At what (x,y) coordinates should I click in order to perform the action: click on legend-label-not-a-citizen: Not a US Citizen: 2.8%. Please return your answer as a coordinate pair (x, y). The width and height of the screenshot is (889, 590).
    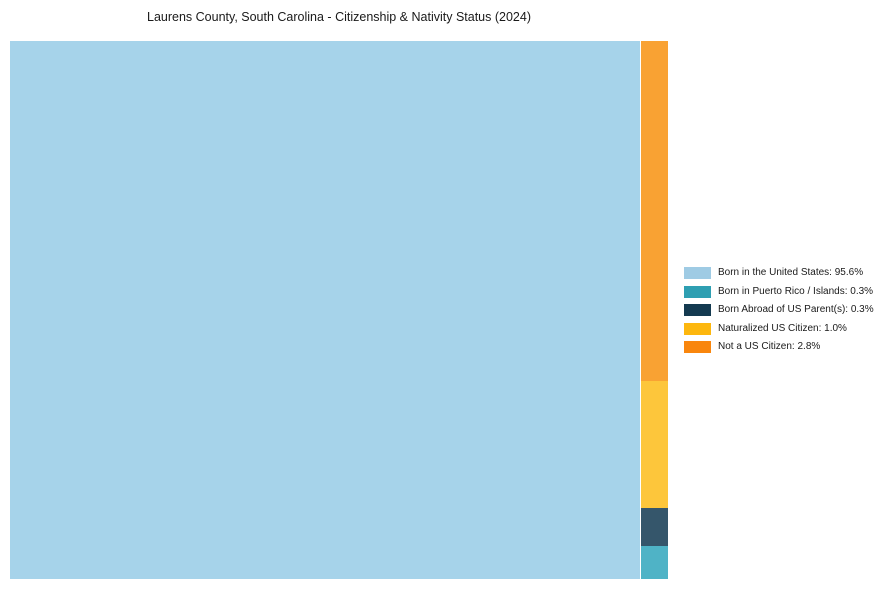
    Looking at the image, I should click on (769, 346).